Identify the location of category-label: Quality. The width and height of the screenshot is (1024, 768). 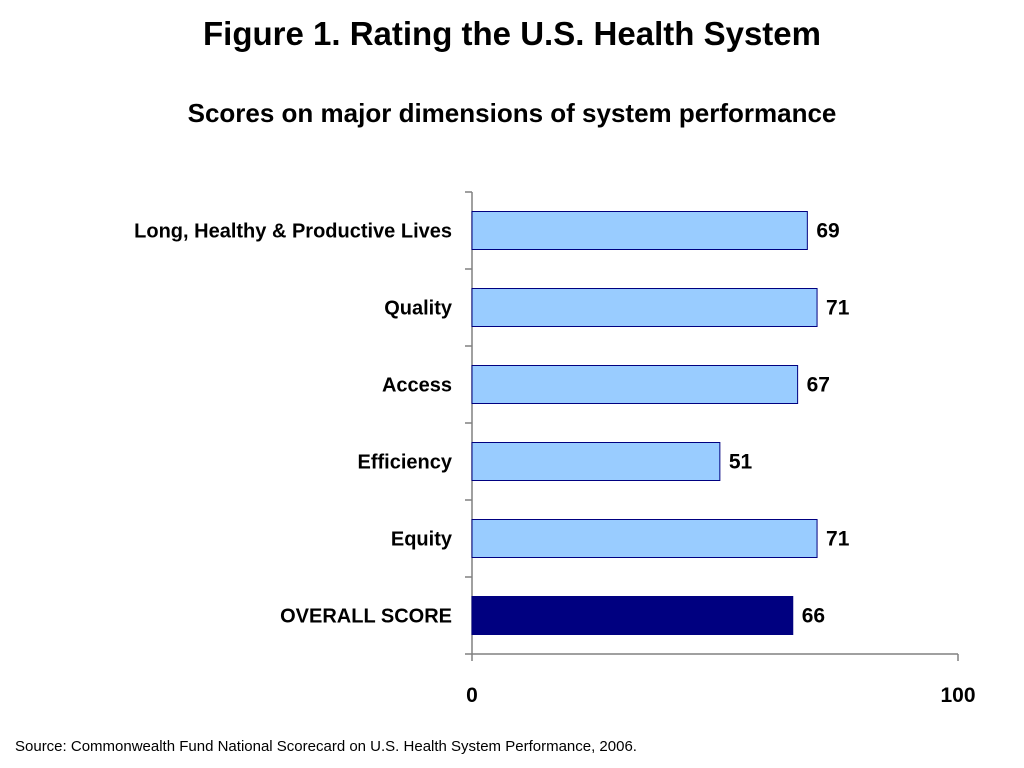
(418, 309).